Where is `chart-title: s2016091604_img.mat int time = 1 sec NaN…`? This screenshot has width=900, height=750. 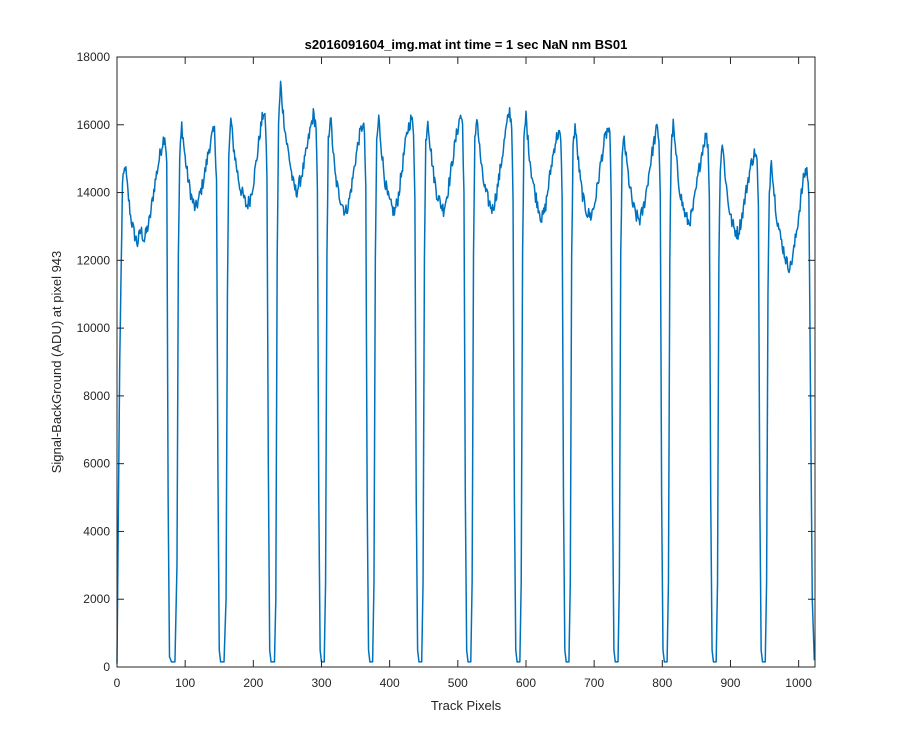 chart-title: s2016091604_img.mat int time = 1 sec NaN… is located at coordinates (466, 44).